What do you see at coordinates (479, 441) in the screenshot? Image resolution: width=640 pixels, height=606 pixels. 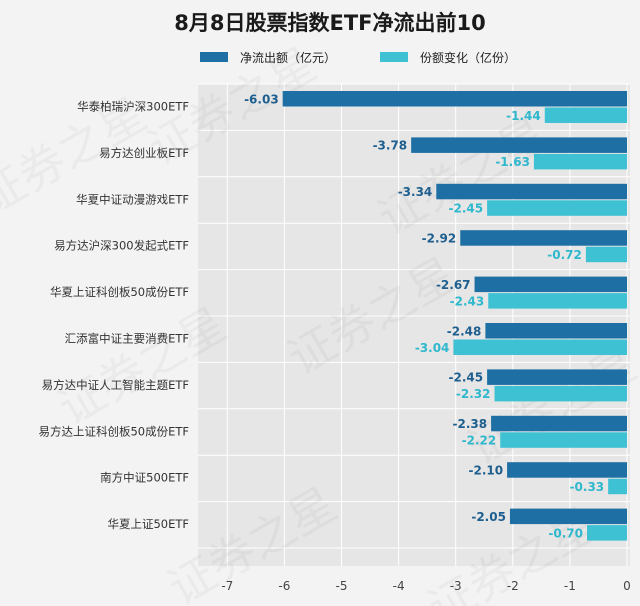 I see `data-label: -2.22` at bounding box center [479, 441].